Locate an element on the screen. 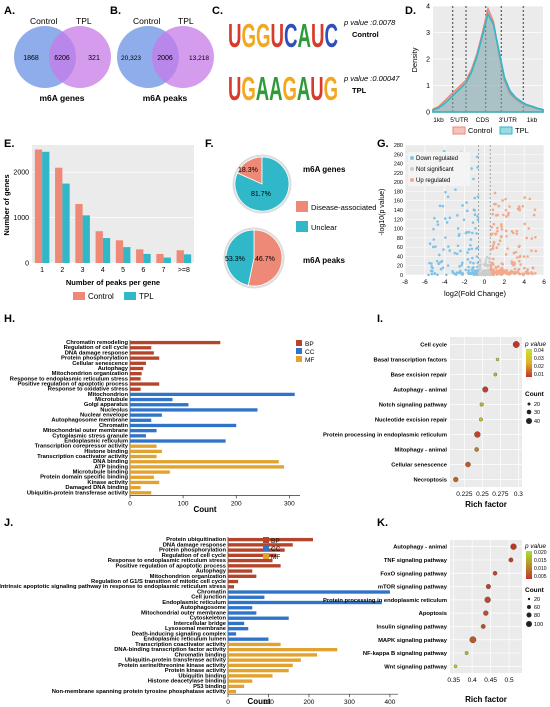 Image resolution: width=550 pixels, height=707 pixels. kegg-peaks-x-tick: 0.45 is located at coordinates (490, 680).